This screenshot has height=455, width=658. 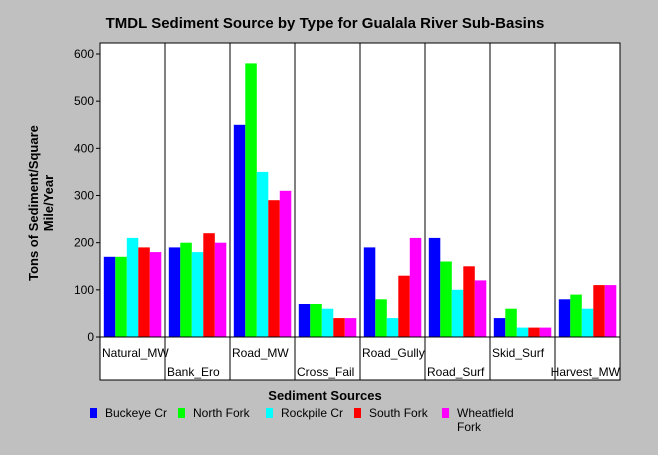 I want to click on y-tick-label: 400, so click(x=84, y=148).